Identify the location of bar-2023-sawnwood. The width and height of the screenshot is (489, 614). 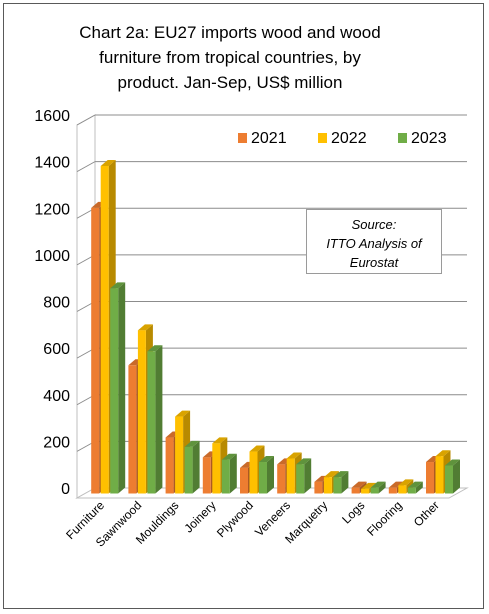
(151, 422).